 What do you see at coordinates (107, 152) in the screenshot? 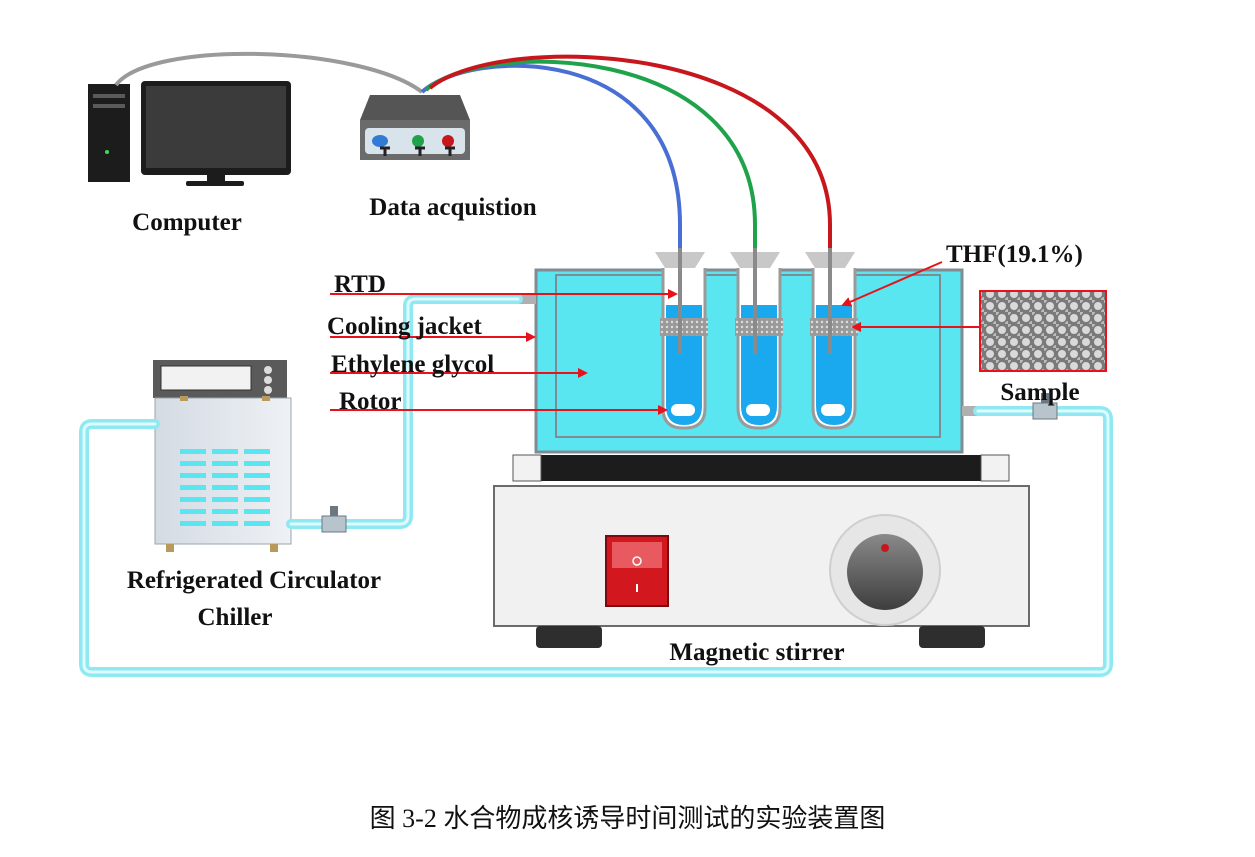
I see `pc-power-led` at bounding box center [107, 152].